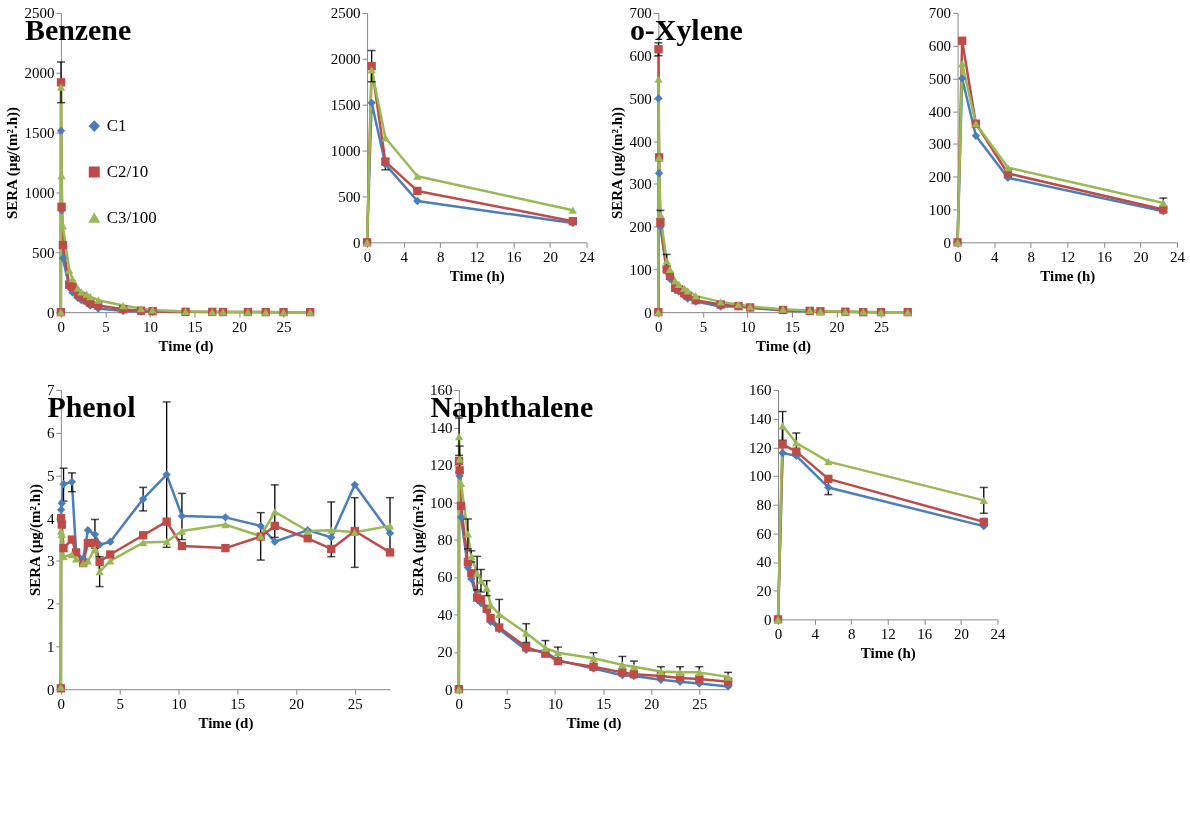 The height and width of the screenshot is (836, 1190). Describe the element at coordinates (50, 475) in the screenshot. I see `y-tick-label: 5` at that location.